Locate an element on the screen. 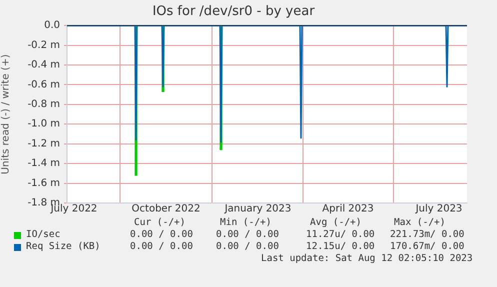  x-tick-label: January 2023 is located at coordinates (258, 209).